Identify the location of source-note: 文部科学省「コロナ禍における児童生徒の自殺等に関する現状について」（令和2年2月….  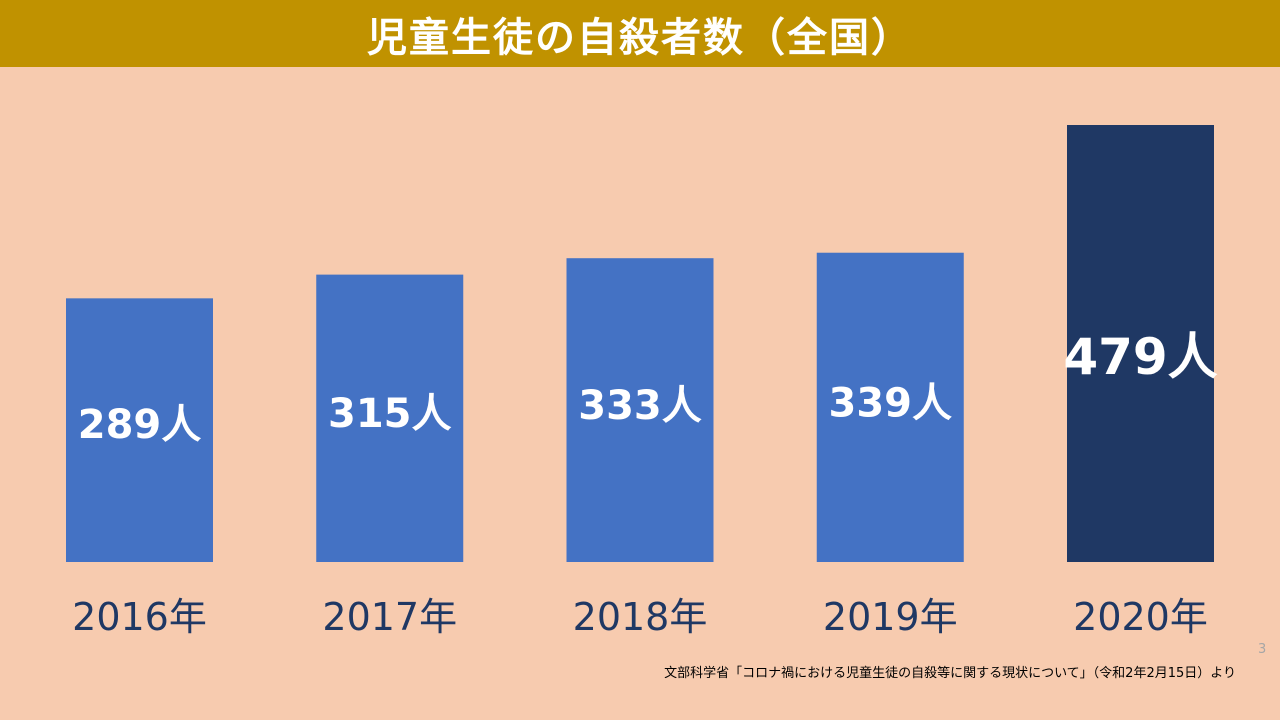
(950, 673).